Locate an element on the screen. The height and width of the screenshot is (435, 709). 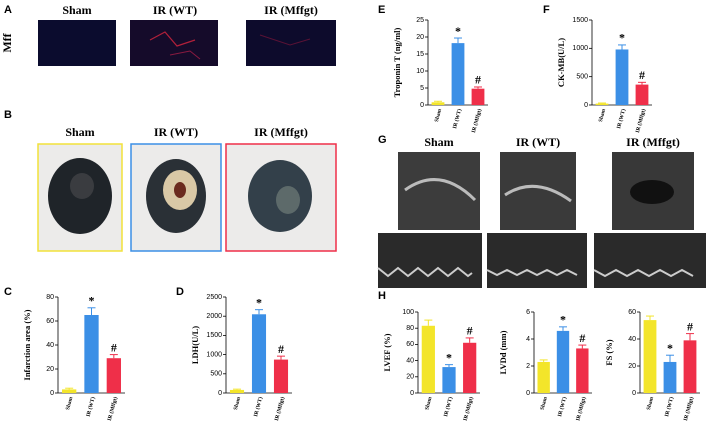
panel-label: F is located at coordinates (546, 10).